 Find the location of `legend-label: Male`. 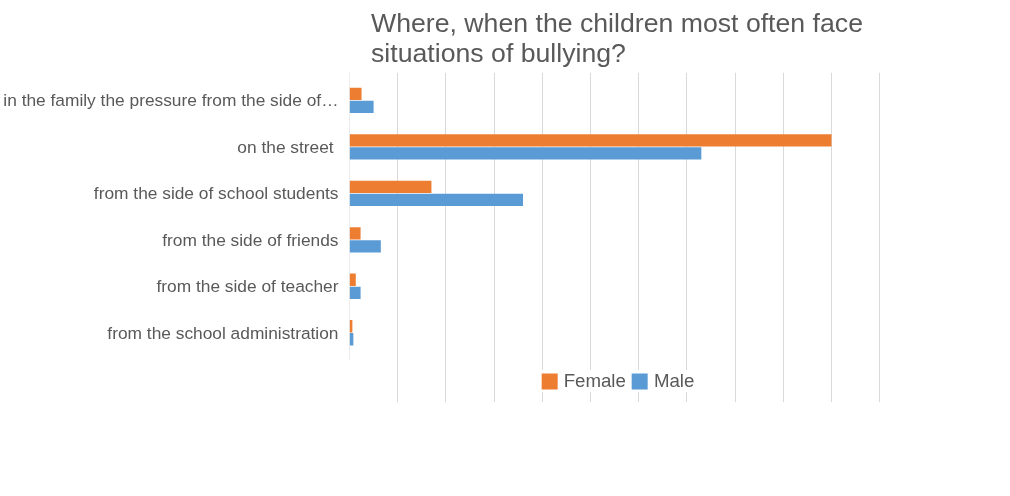

legend-label: Male is located at coordinates (674, 381).